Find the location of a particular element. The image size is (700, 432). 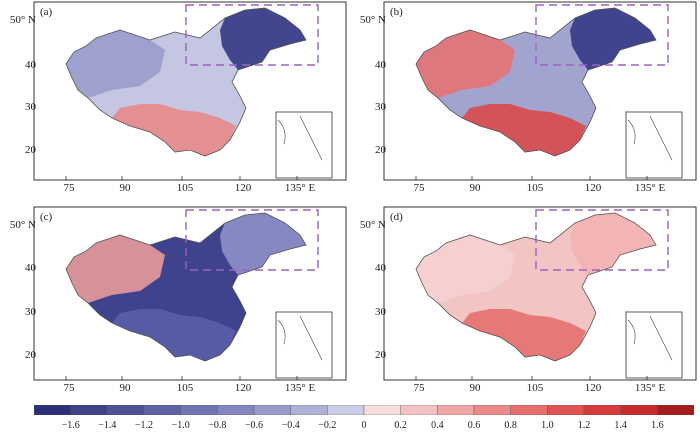

colorbar-tick-label: −1.2 is located at coordinates (144, 425).